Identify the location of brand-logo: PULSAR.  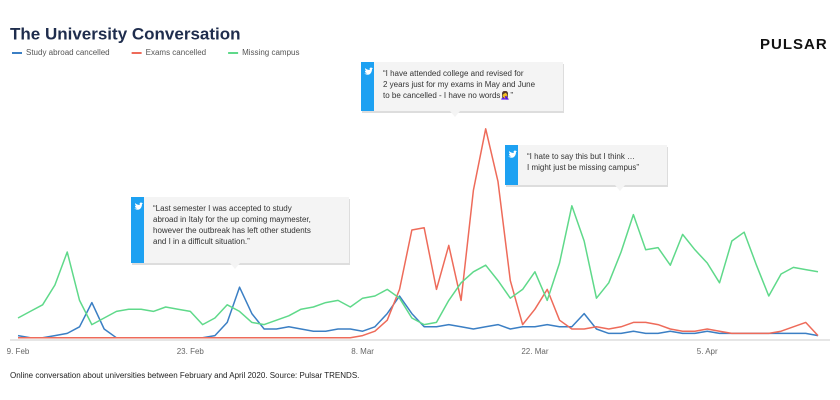
(794, 44).